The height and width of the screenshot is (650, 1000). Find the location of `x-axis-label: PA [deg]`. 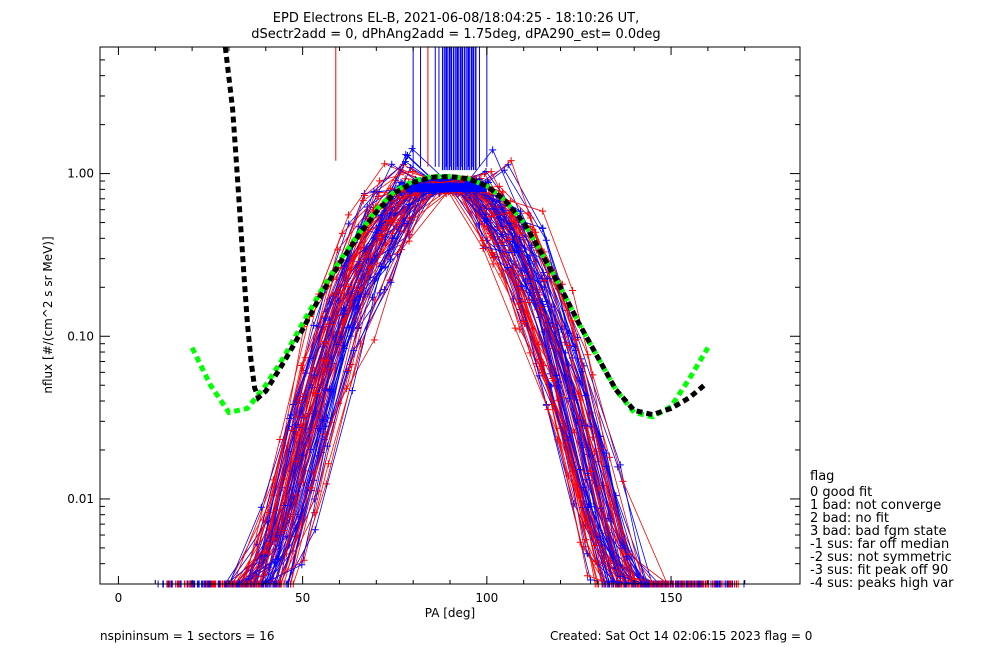

x-axis-label: PA [deg] is located at coordinates (450, 613).